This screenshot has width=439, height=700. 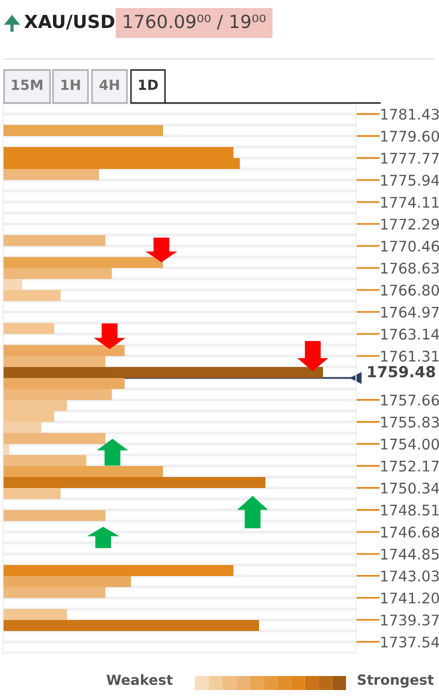 What do you see at coordinates (410, 246) in the screenshot?
I see `y-tick-label: 1770.46` at bounding box center [410, 246].